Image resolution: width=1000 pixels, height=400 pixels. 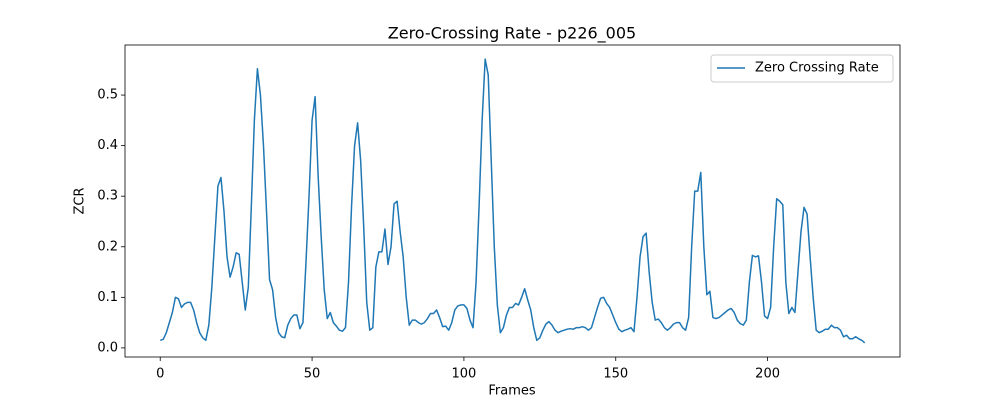 What do you see at coordinates (512, 391) in the screenshot?
I see `x-axis-label: Frames` at bounding box center [512, 391].